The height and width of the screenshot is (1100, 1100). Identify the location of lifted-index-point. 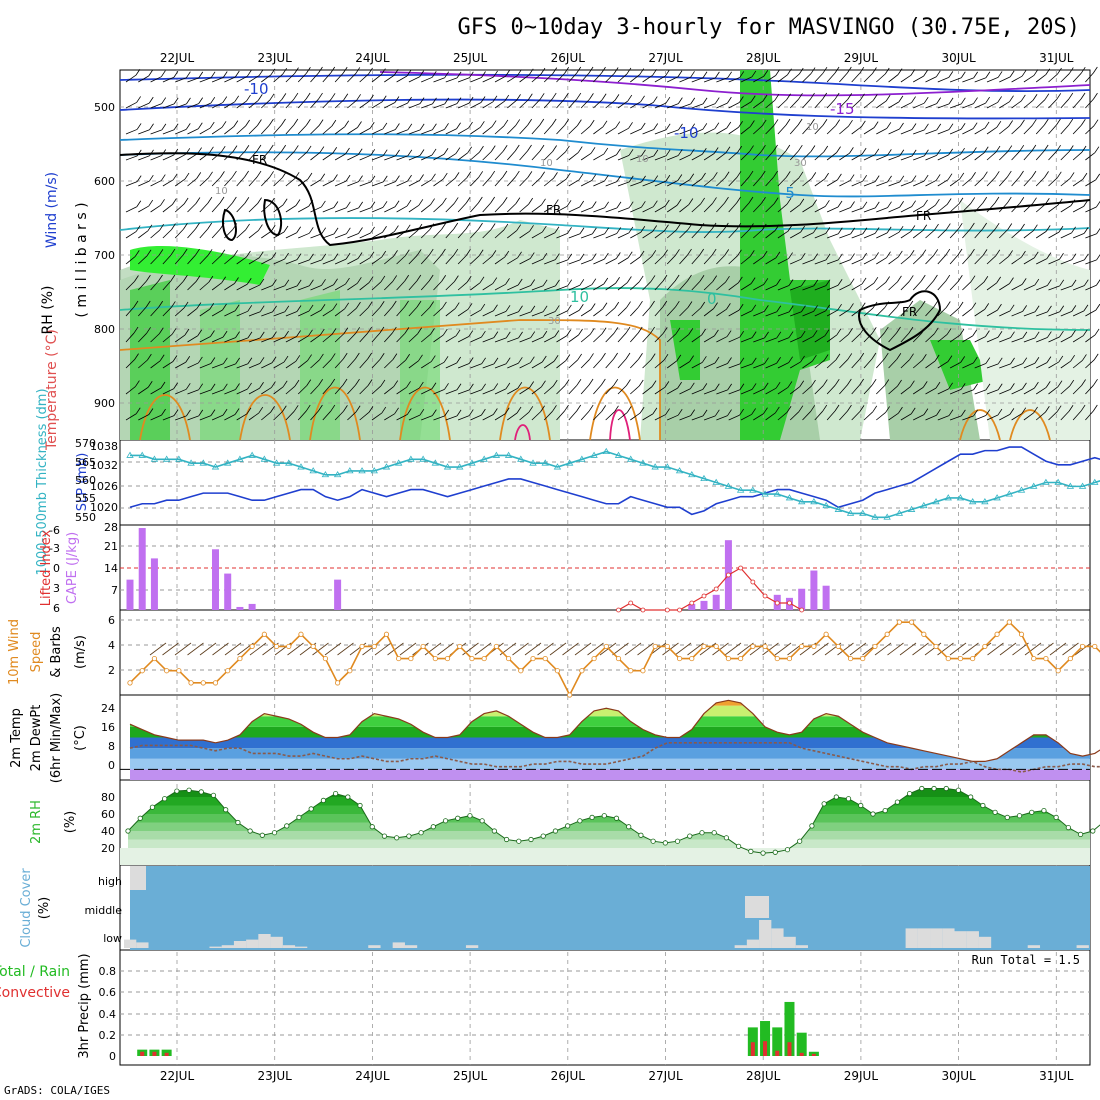
(692, 603).